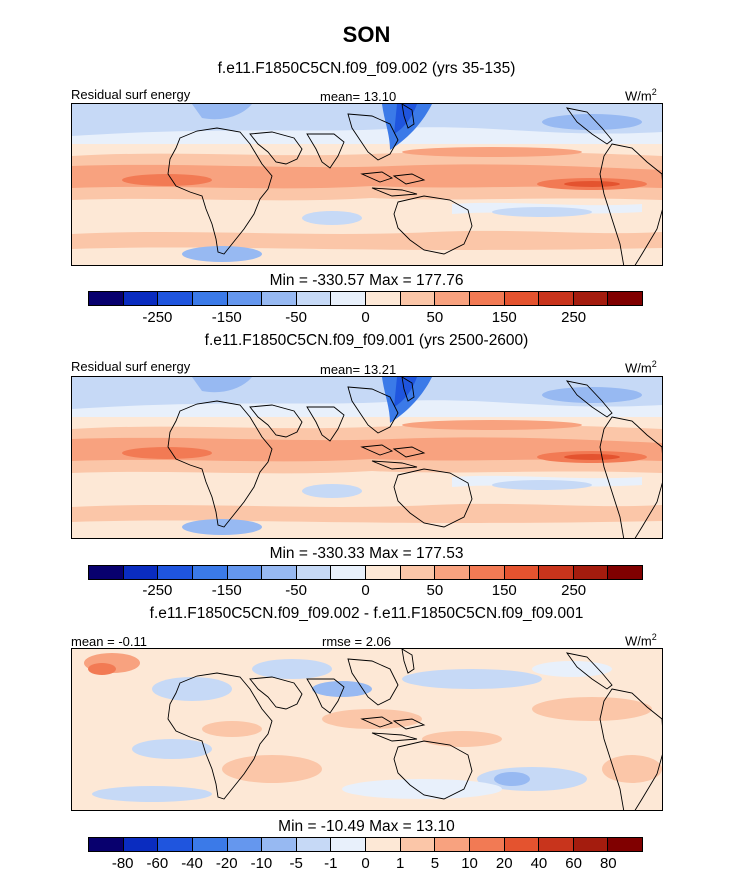 The height and width of the screenshot is (877, 733). Describe the element at coordinates (641, 640) in the screenshot. I see `panel-3-units: W/m2` at that location.